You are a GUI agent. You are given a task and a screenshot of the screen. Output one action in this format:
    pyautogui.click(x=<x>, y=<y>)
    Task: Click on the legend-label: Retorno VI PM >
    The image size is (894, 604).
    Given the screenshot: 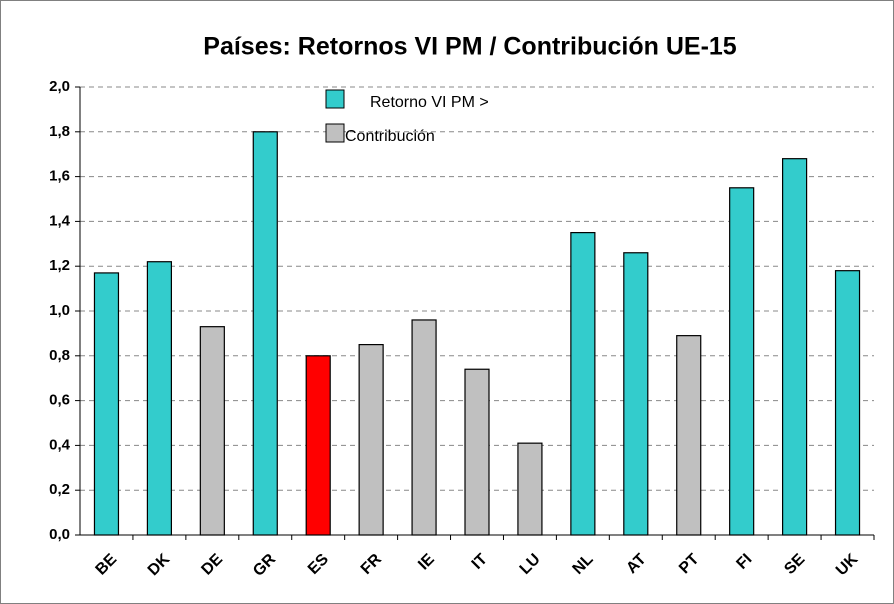 What is the action you would take?
    pyautogui.click(x=429, y=102)
    